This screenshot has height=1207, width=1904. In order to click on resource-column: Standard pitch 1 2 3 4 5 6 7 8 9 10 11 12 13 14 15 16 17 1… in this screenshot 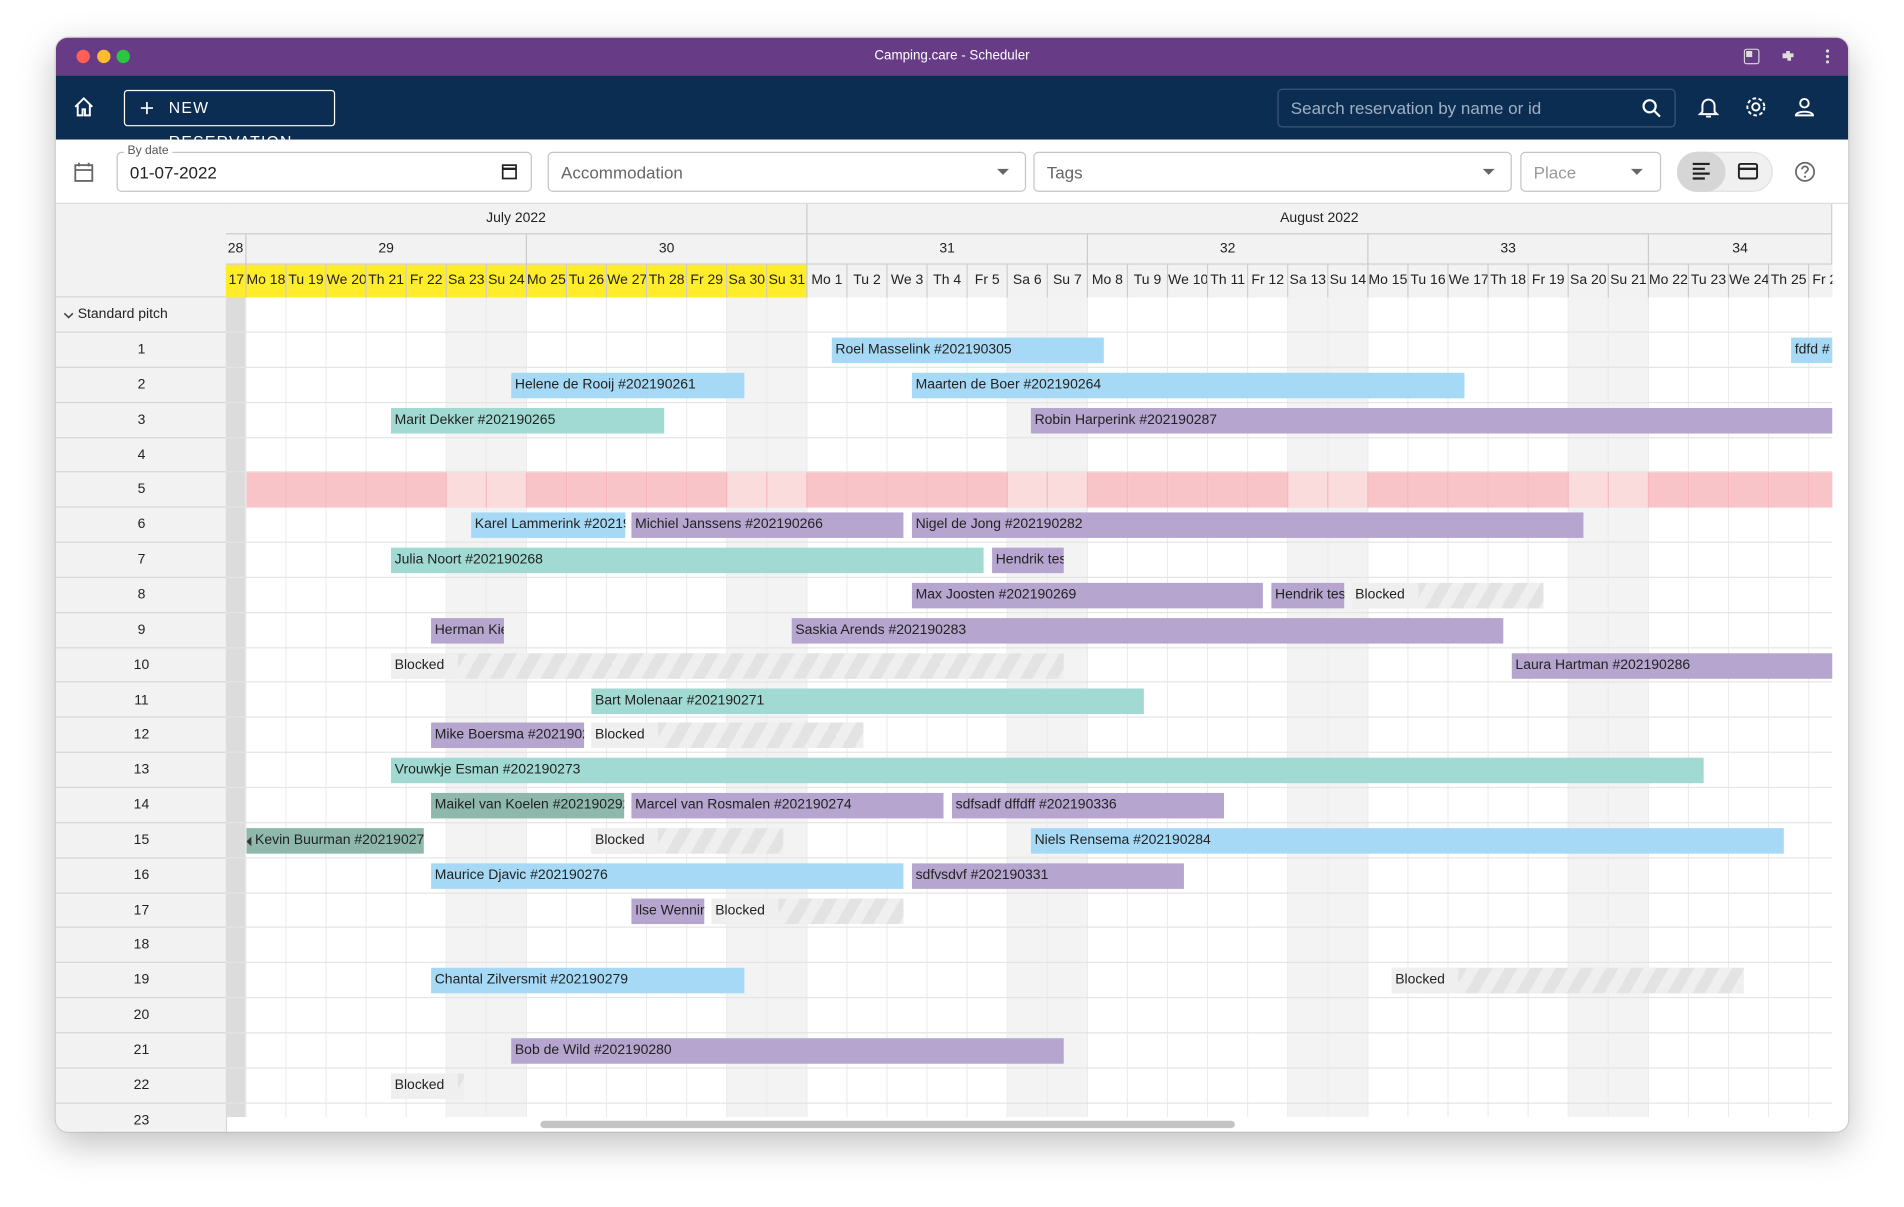, I will do `click(141, 668)`.